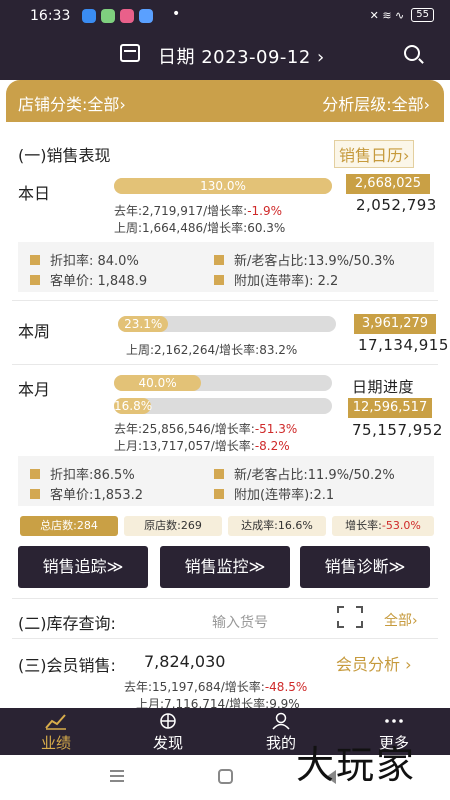 The height and width of the screenshot is (800, 450). Describe the element at coordinates (350, 617) in the screenshot. I see `scan-icon` at that location.